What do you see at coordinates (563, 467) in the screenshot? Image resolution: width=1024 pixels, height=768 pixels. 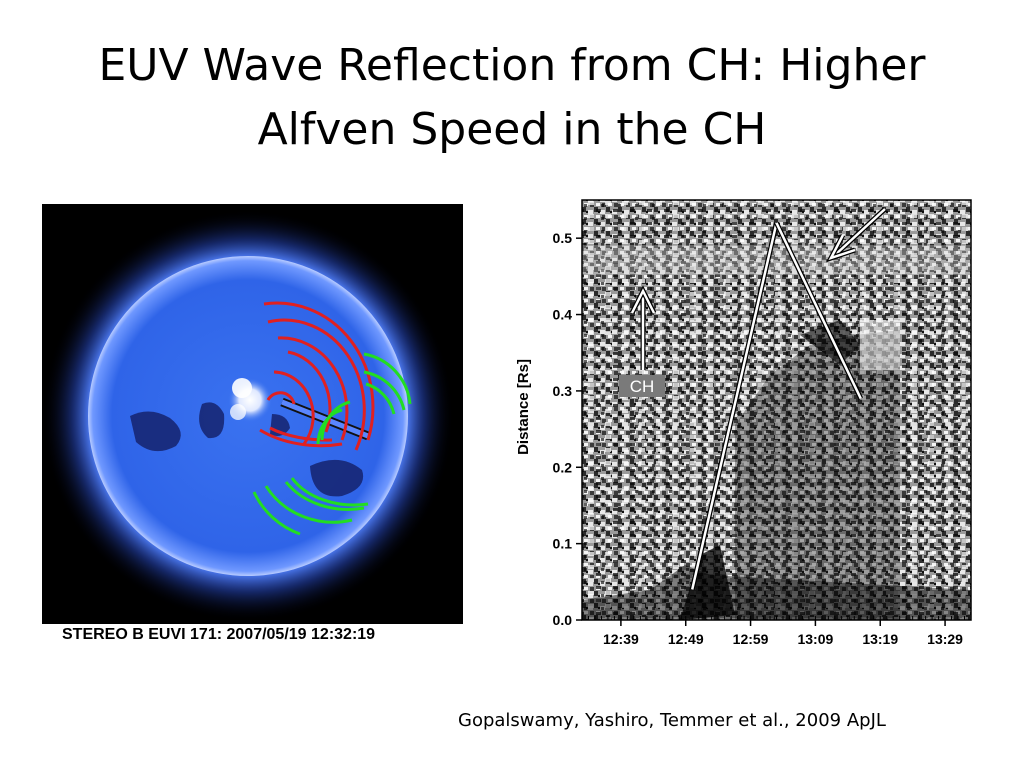 I see `y-tick-label: 0.2` at bounding box center [563, 467].